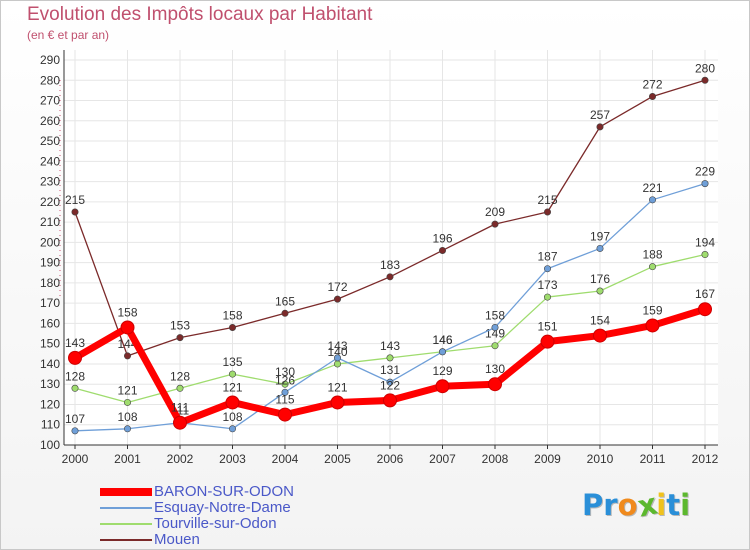  What do you see at coordinates (627, 505) in the screenshot?
I see `logo-letter: o` at bounding box center [627, 505].